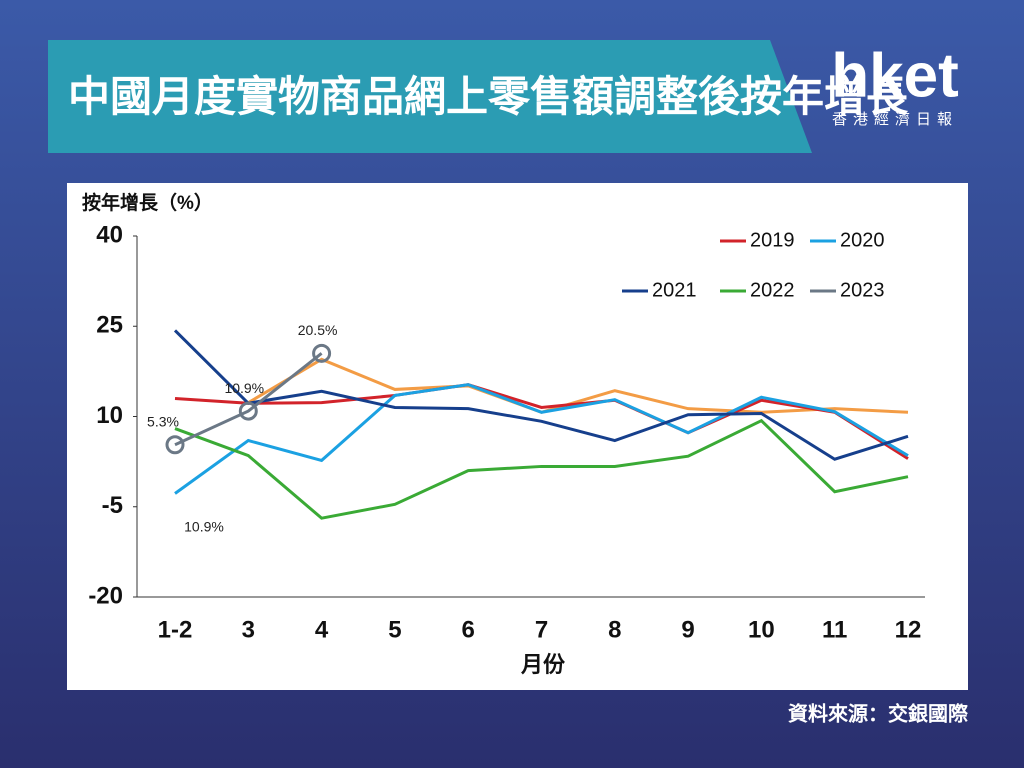 This screenshot has width=1024, height=768. I want to click on title: 中國月度實物商品網上零售額調整後按年增長, so click(488, 96).